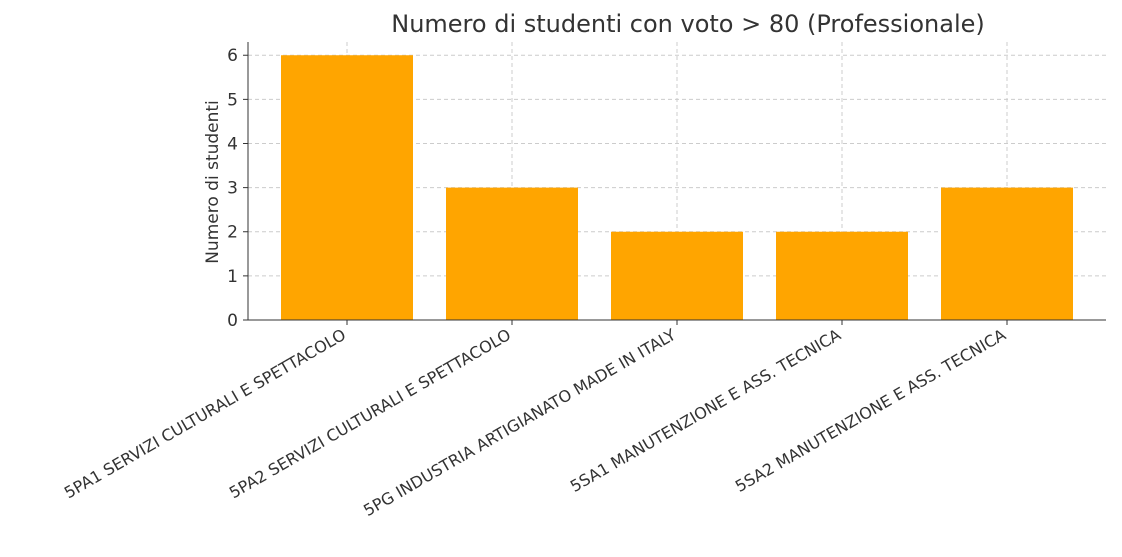 The height and width of the screenshot is (557, 1122). Describe the element at coordinates (205, 413) in the screenshot. I see `x-tick-label: 5PA1 SERVIZI CULTURALI E SPETTACOLO` at that location.